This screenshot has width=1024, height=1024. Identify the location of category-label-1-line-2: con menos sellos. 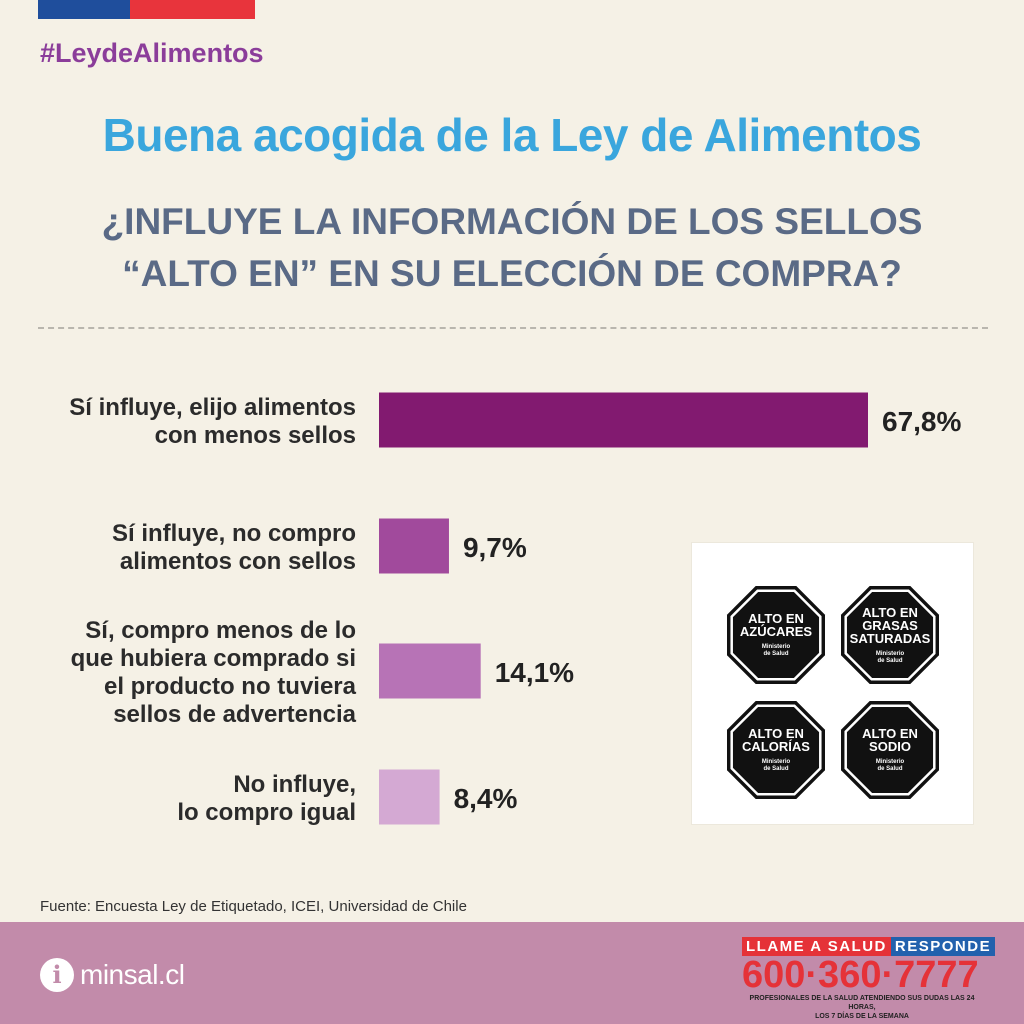
(255, 435).